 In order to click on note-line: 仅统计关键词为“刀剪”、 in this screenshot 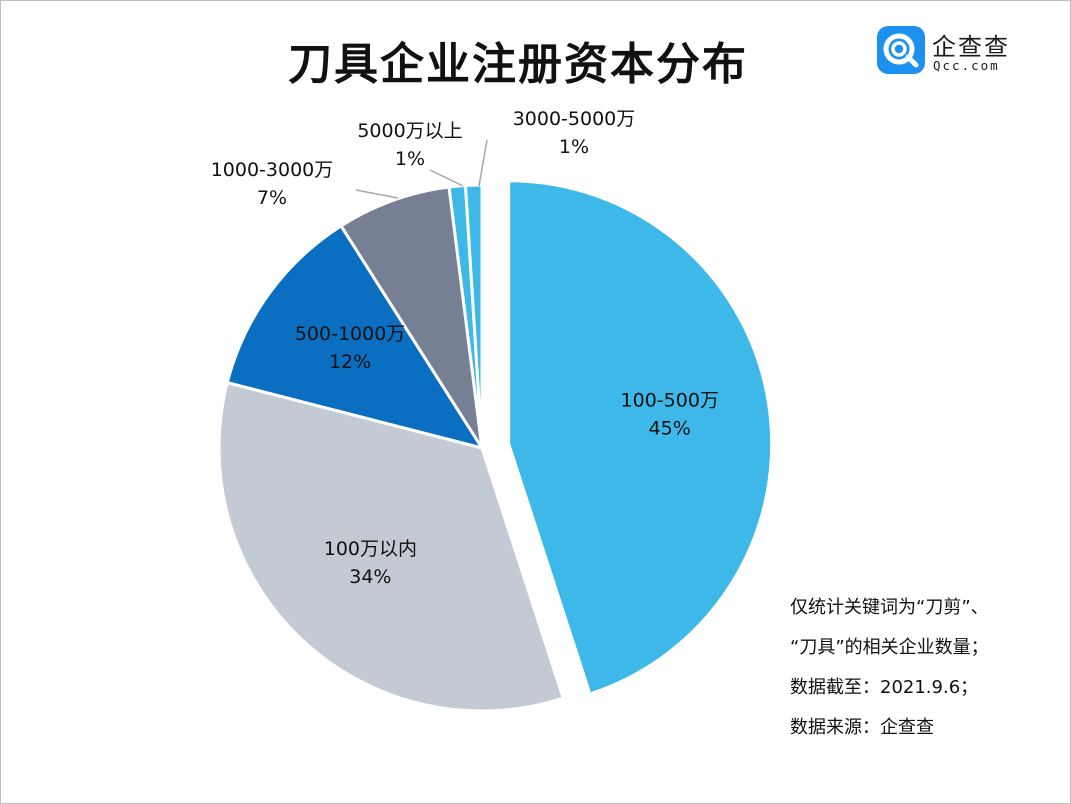, I will do `click(889, 607)`.